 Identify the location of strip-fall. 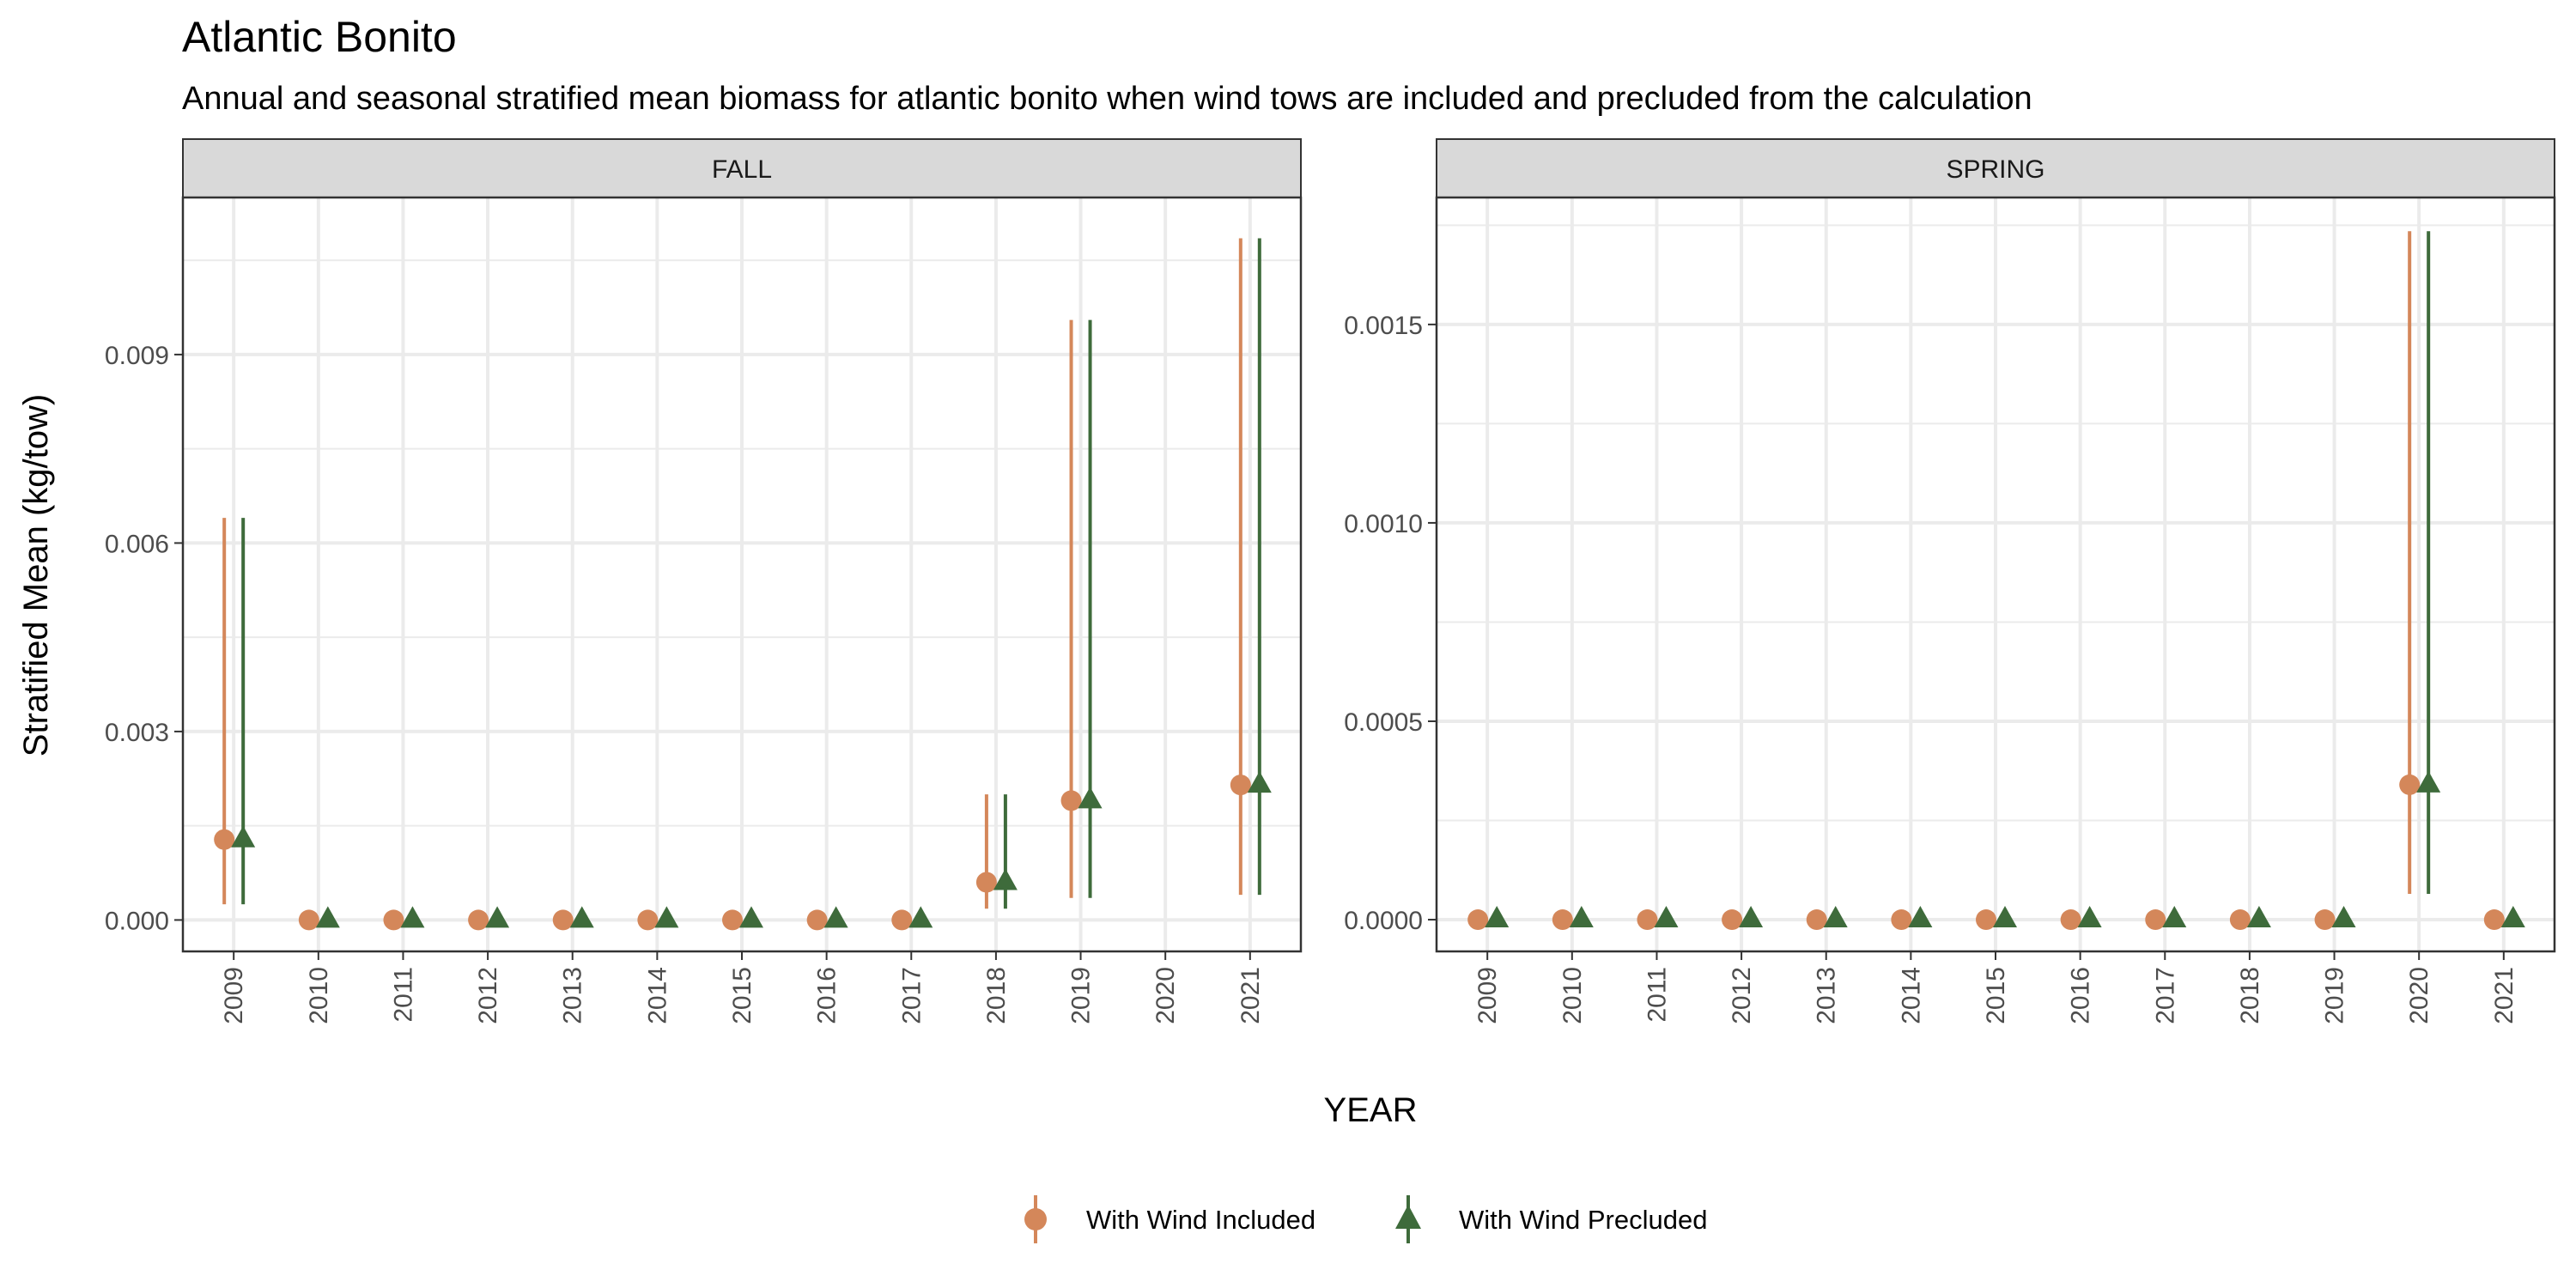
(742, 168).